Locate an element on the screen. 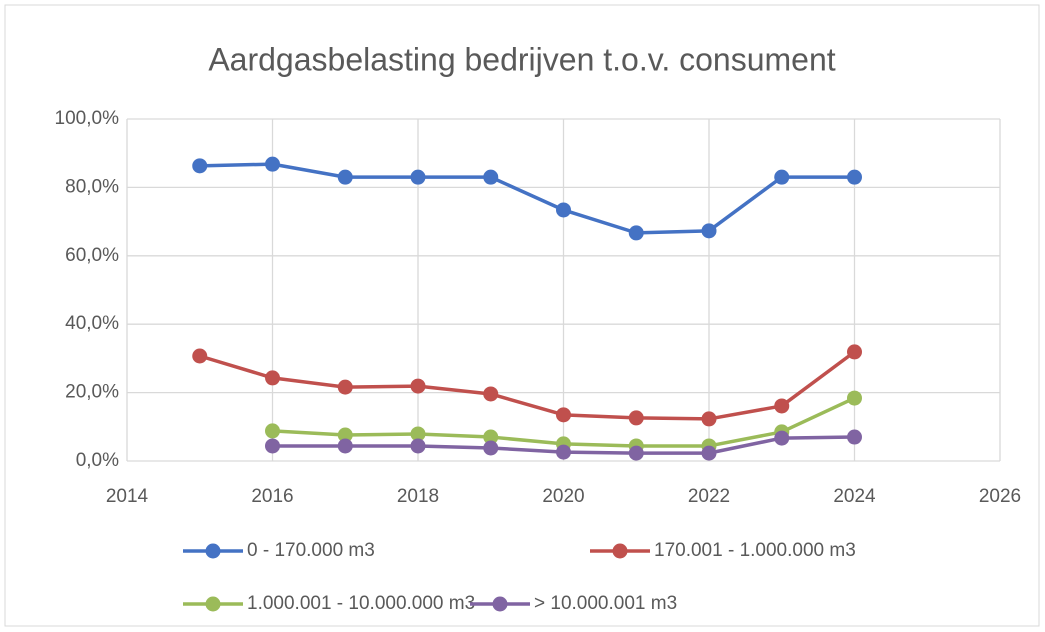  y-tick-label: 40,0% is located at coordinates (92, 323).